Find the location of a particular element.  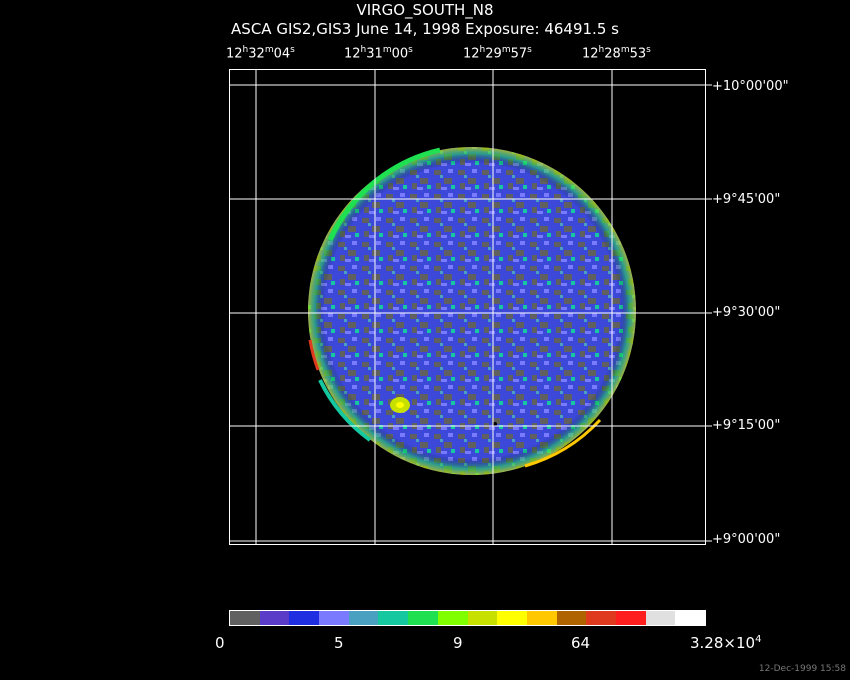

ra-label-4: 12h28m53s is located at coordinates (616, 53).